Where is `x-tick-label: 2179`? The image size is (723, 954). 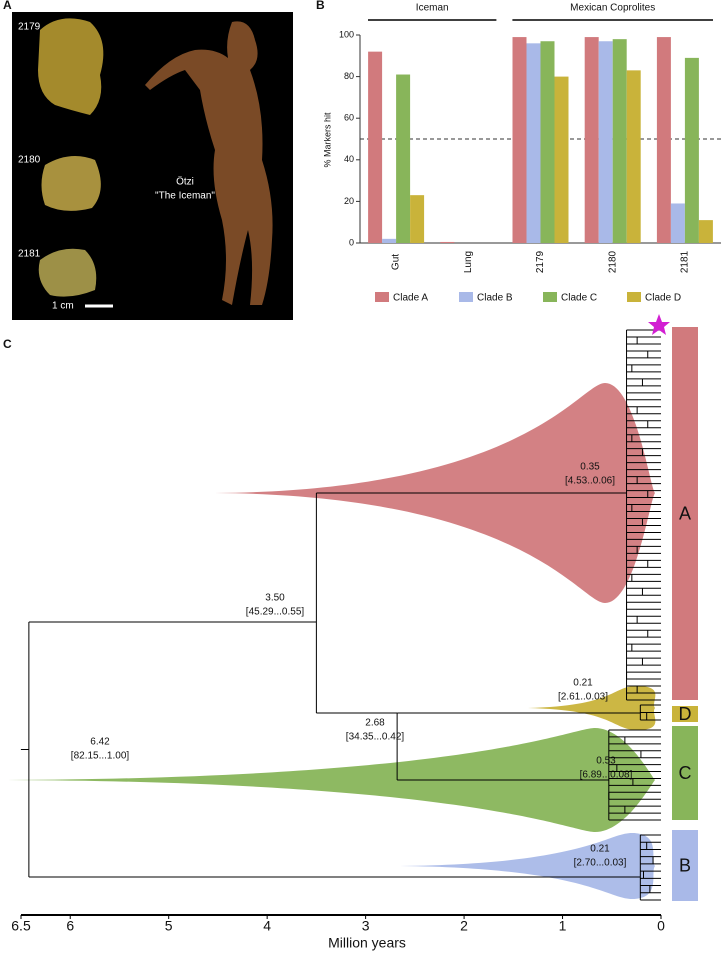 x-tick-label: 2179 is located at coordinates (540, 261).